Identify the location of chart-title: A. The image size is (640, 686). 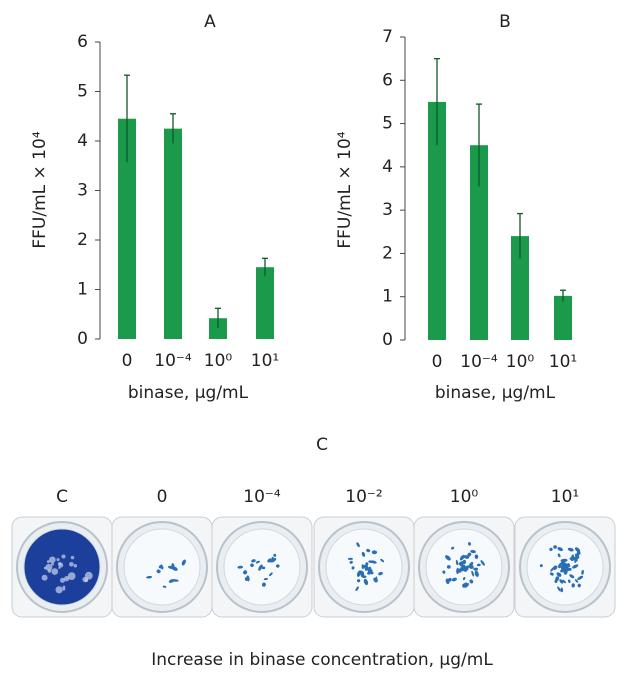
(210, 22).